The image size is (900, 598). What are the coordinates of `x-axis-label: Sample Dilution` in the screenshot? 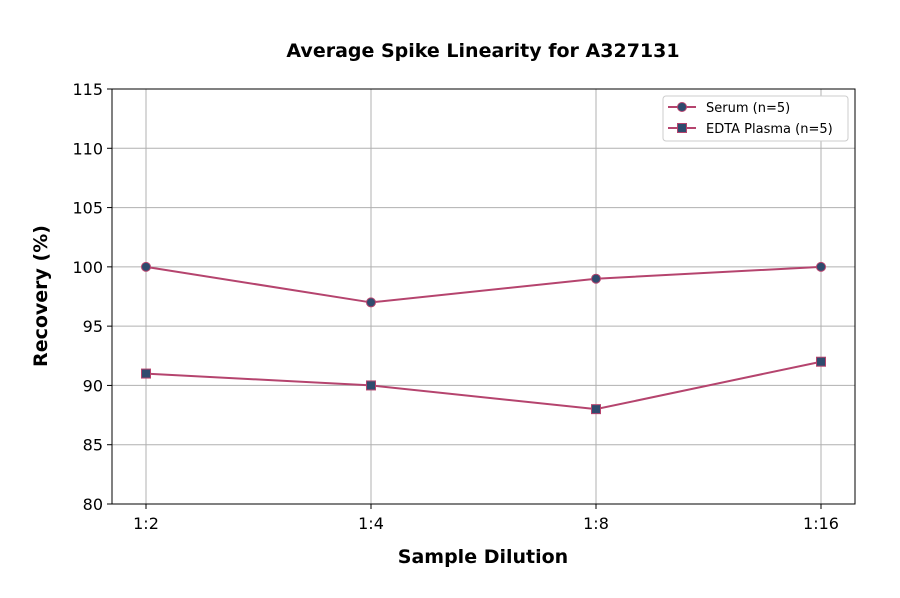 It's located at (483, 557).